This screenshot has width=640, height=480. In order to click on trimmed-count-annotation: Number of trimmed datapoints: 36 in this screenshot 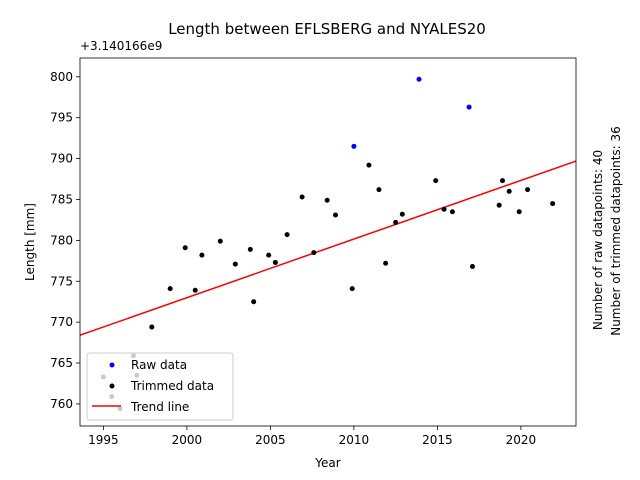, I will do `click(616, 231)`.